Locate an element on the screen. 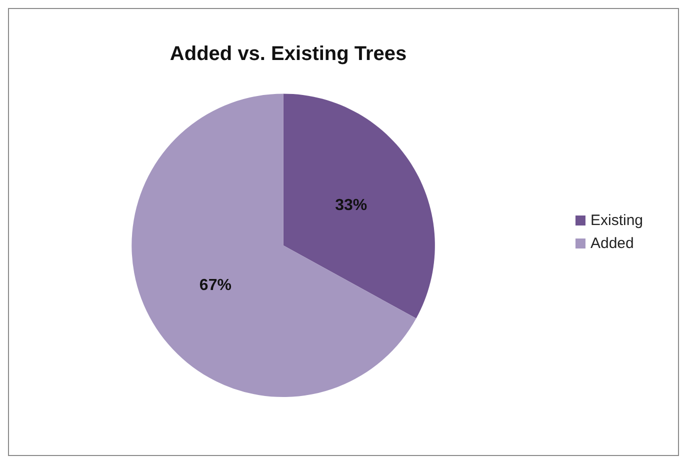  legend-label: Existing is located at coordinates (617, 220).